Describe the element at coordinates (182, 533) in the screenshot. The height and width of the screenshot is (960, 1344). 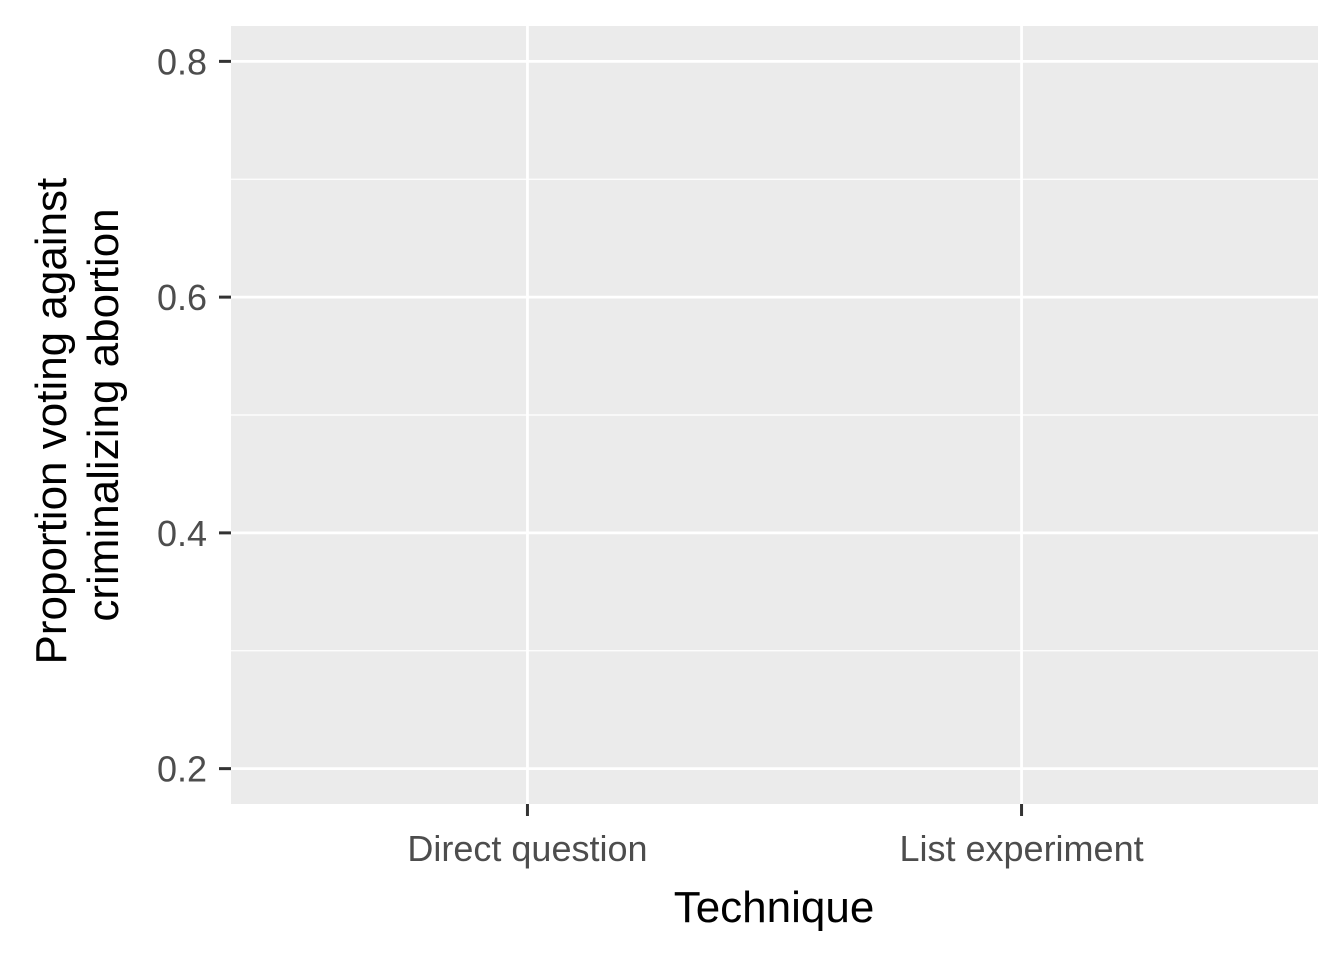
I see `y-tick-label: 0.4` at that location.